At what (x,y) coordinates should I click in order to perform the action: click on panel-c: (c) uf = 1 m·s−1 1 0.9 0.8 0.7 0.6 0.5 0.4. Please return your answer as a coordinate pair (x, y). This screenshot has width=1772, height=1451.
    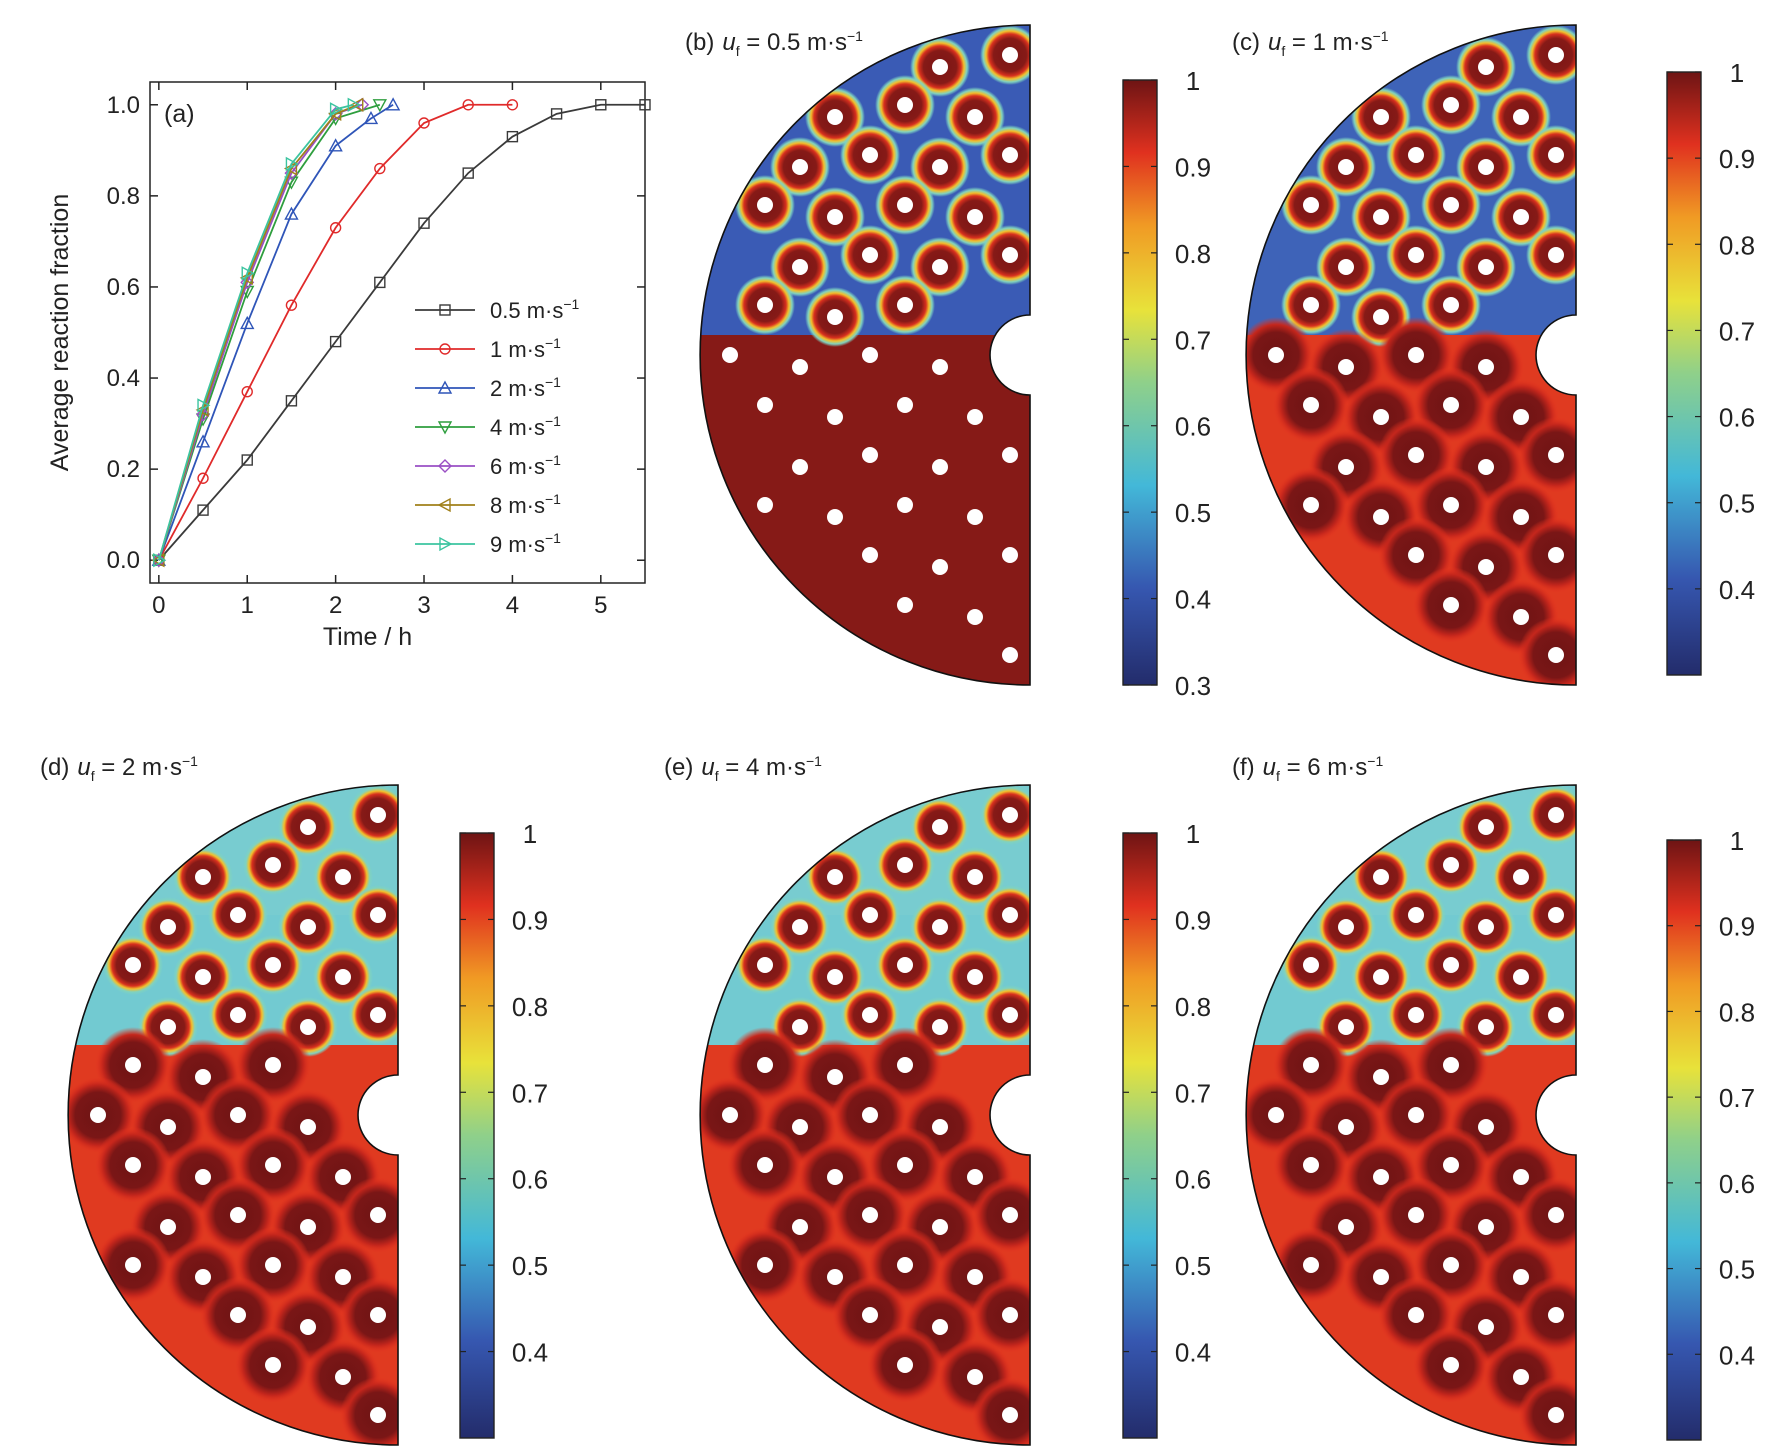
    Looking at the image, I should click on (1493, 355).